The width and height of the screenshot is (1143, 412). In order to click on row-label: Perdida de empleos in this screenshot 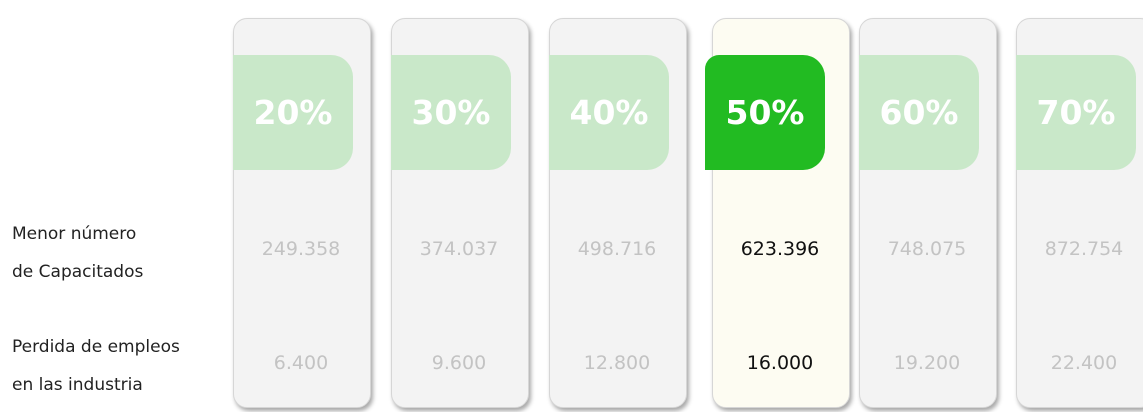, I will do `click(96, 347)`.